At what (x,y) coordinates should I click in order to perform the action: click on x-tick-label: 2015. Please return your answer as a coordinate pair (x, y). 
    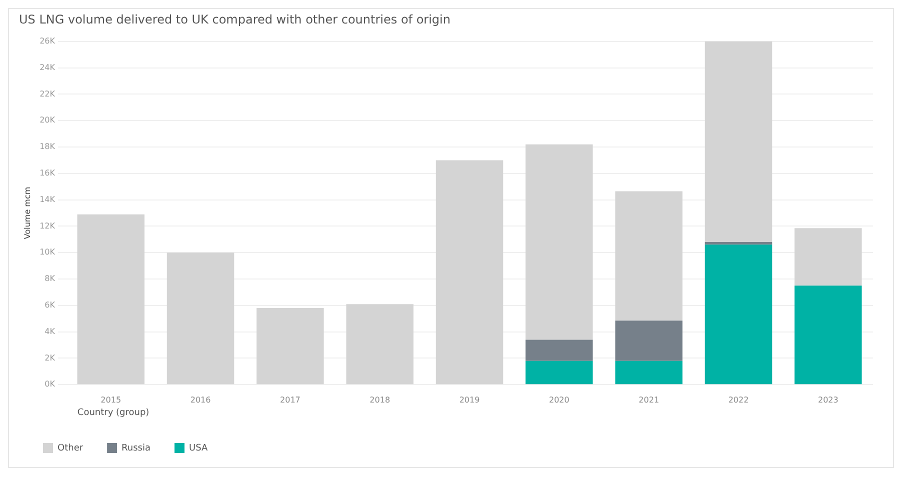
    Looking at the image, I should click on (111, 399).